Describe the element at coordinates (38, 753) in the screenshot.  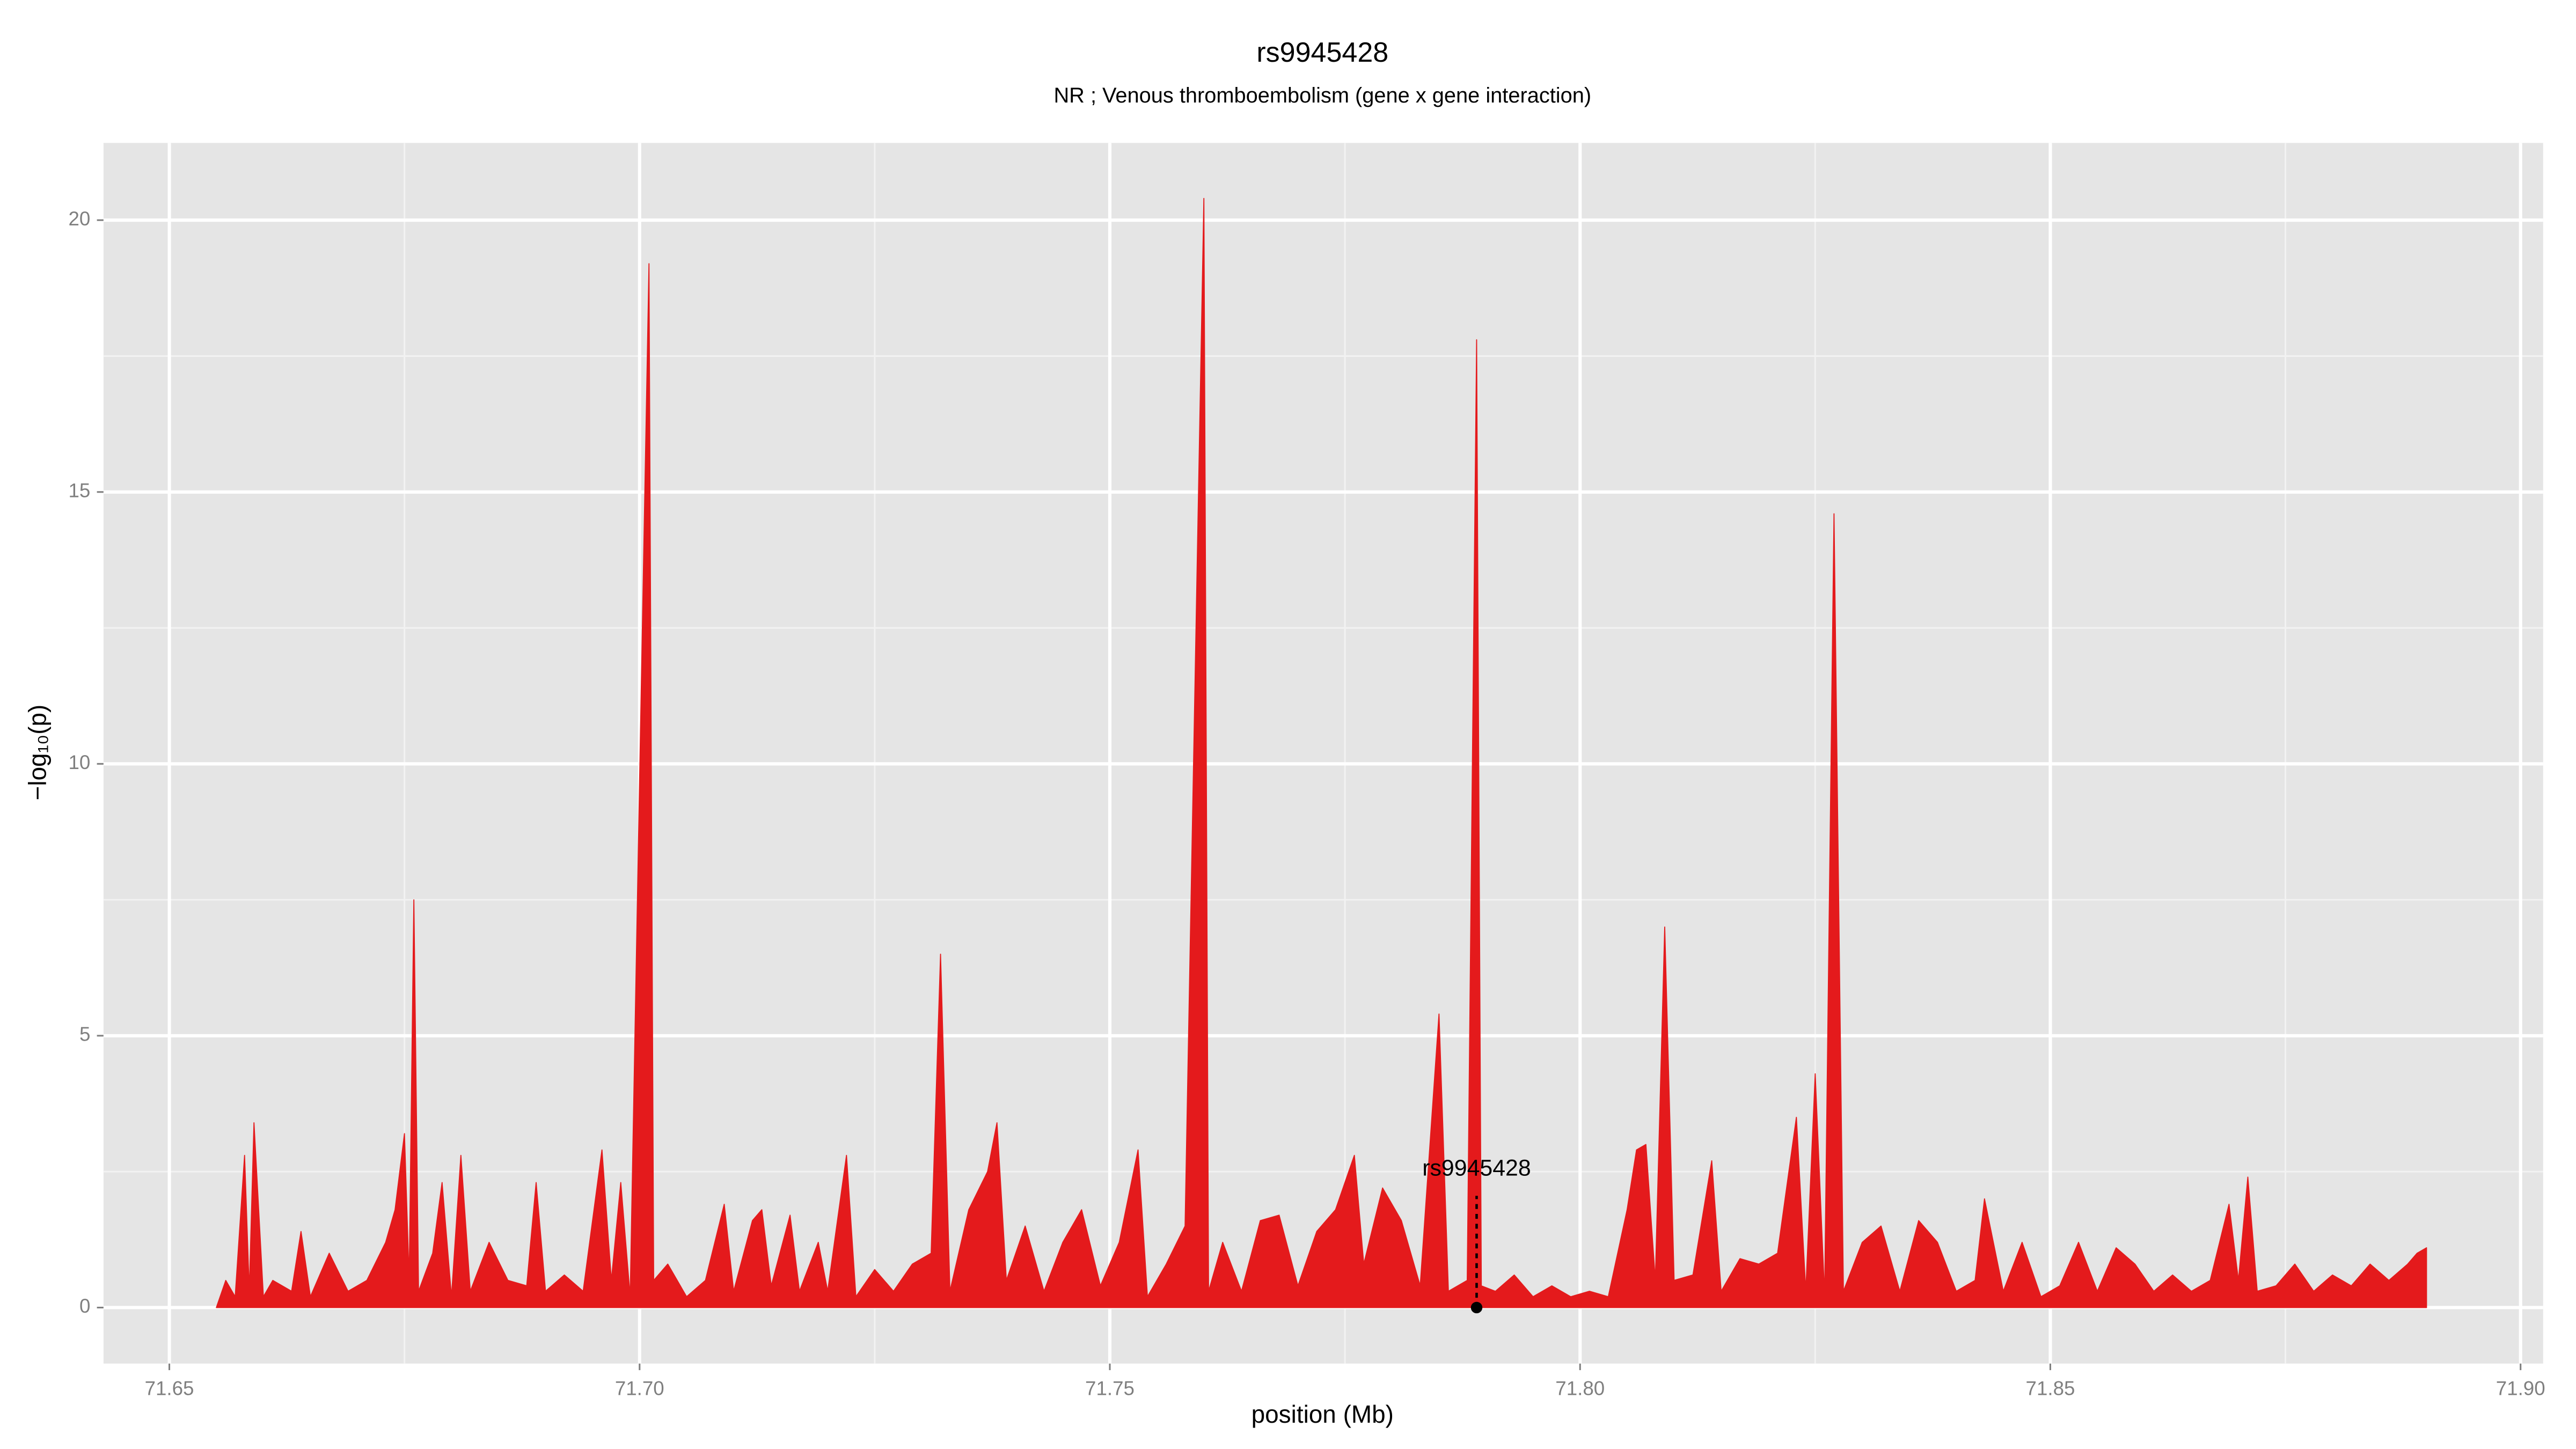
I see `y-axis-title: −log₁₀(p)` at that location.